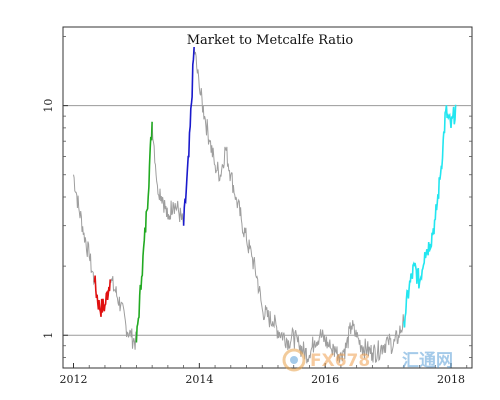 Image resolution: width=500 pixels, height=400 pixels. Describe the element at coordinates (270, 40) in the screenshot. I see `chart-title: Market to Metcalfe Ratio` at that location.